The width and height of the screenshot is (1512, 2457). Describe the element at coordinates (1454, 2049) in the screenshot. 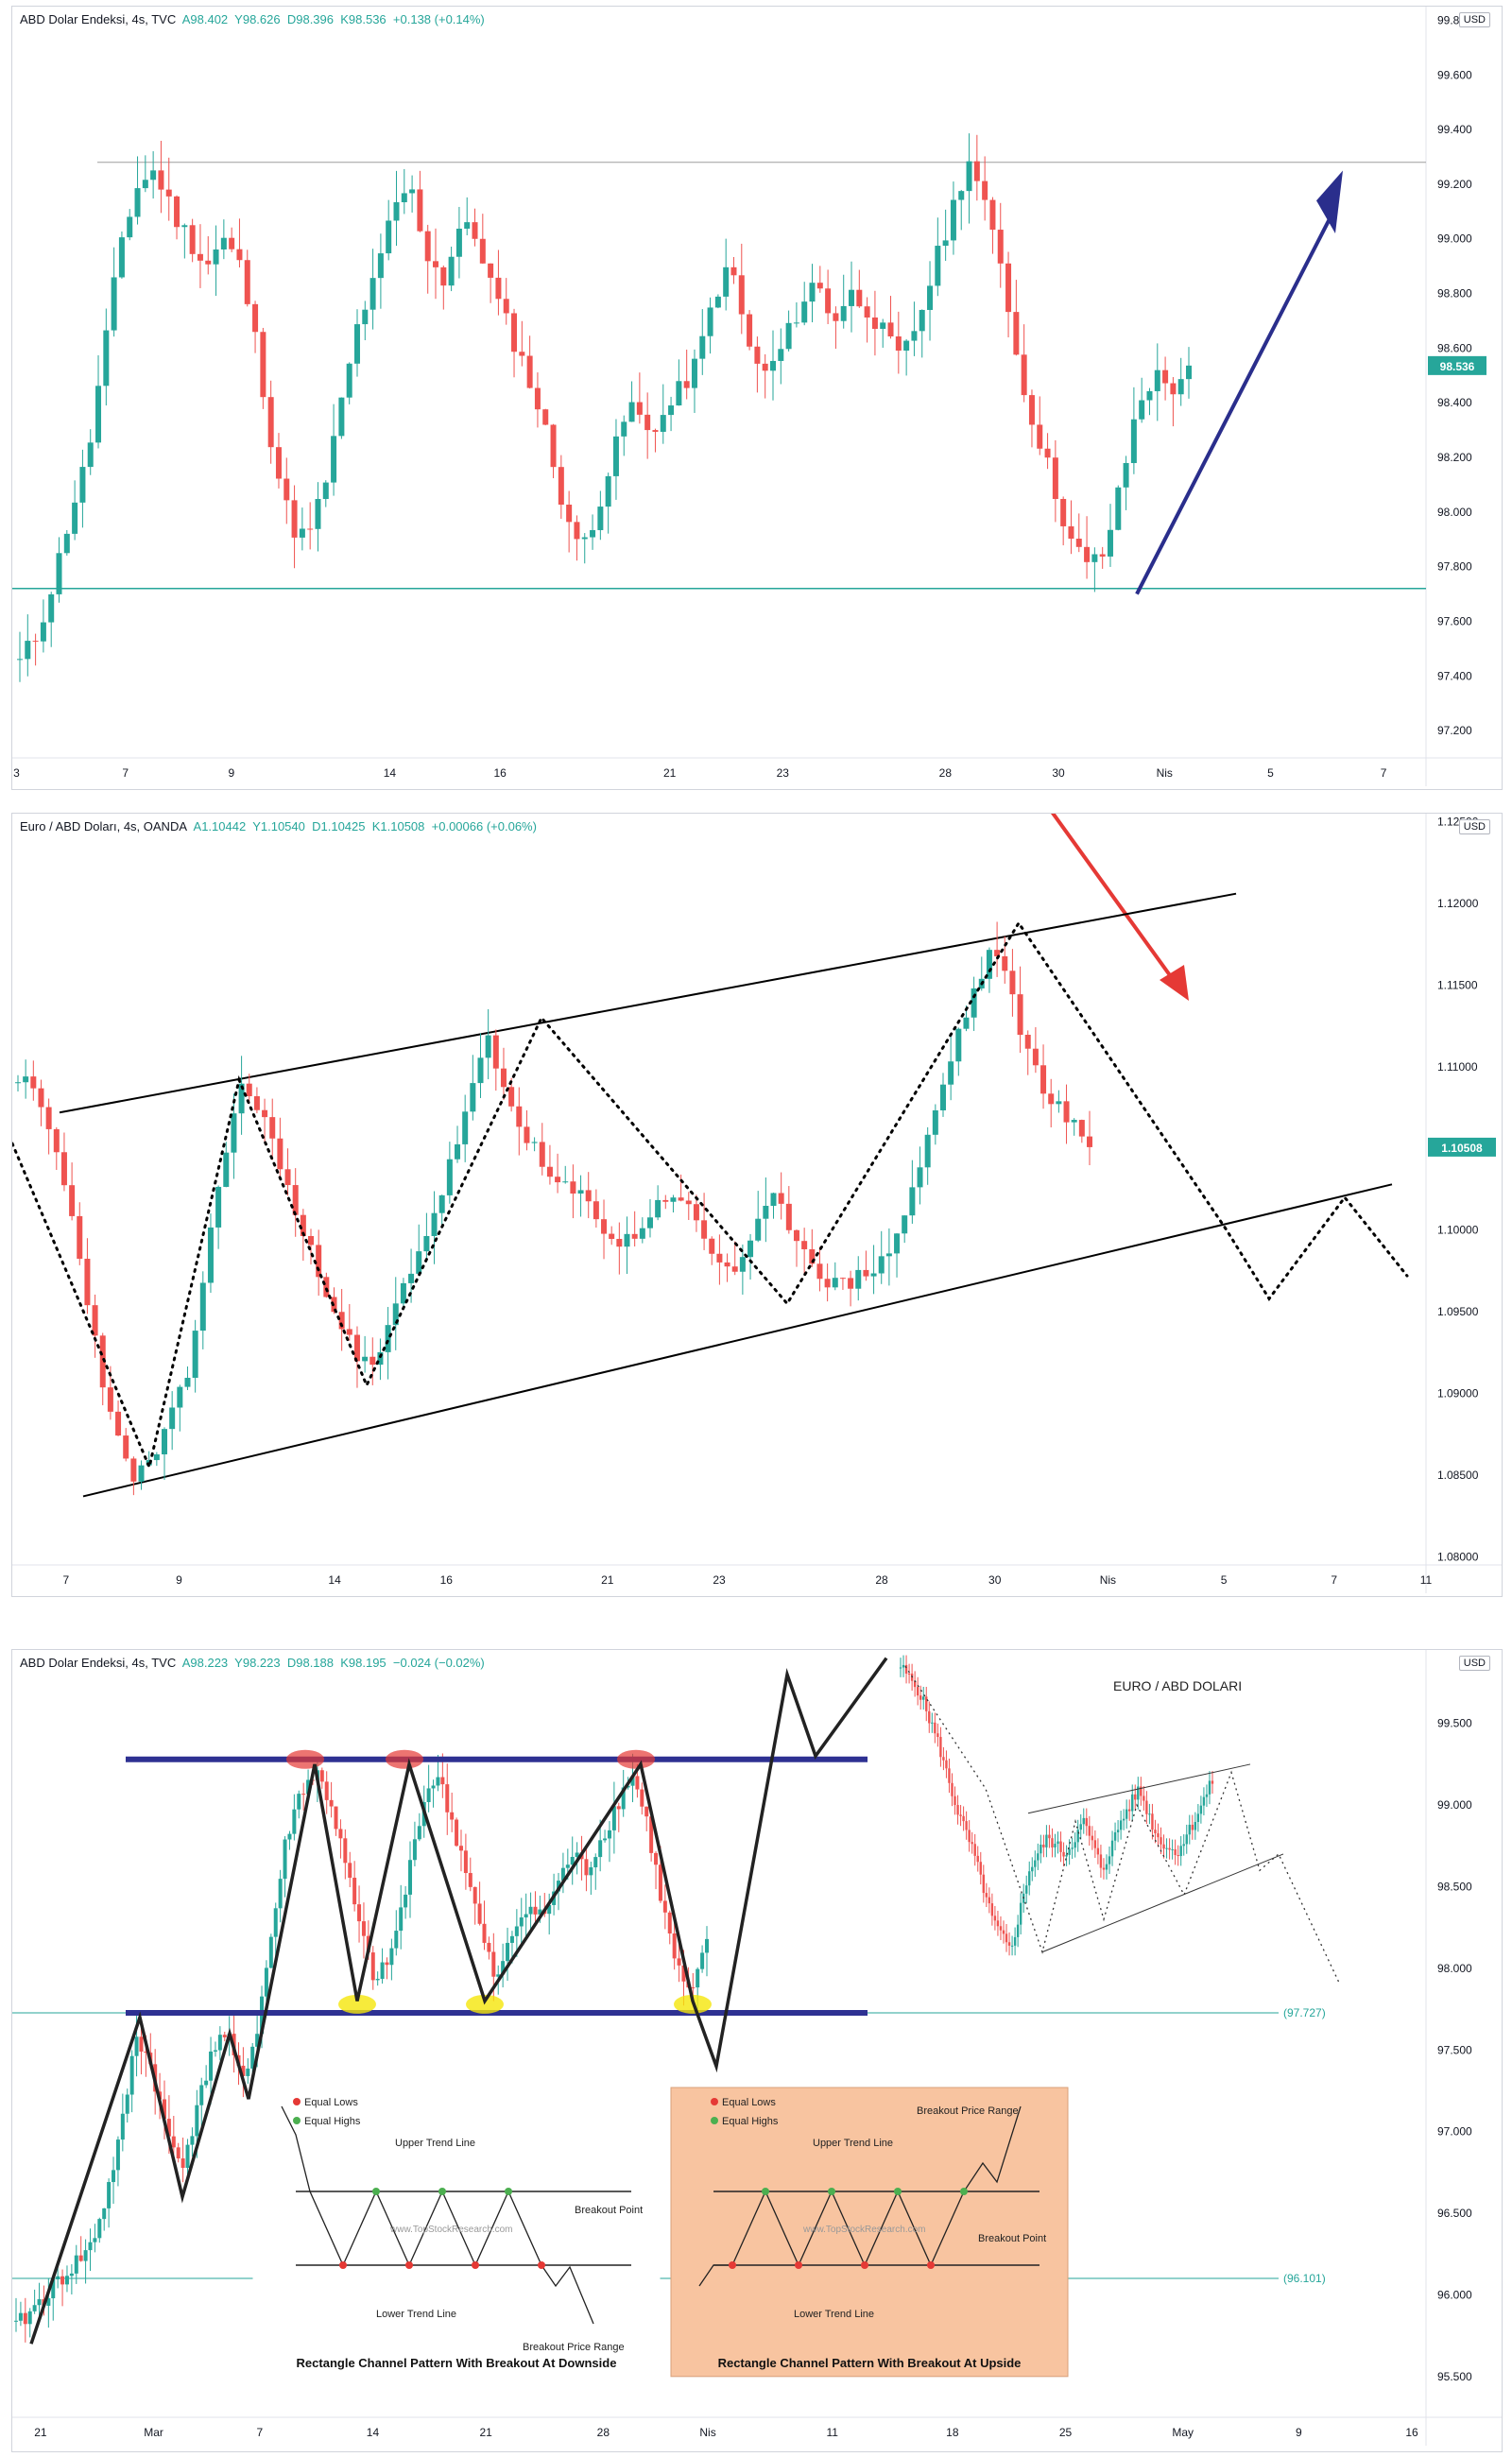

I see `price-tick-label: 97.500` at that location.